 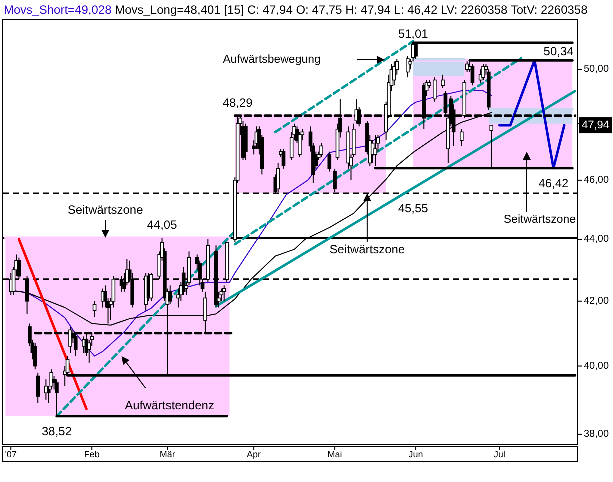 I want to click on y-tick-label: 50,00, so click(x=597, y=70).